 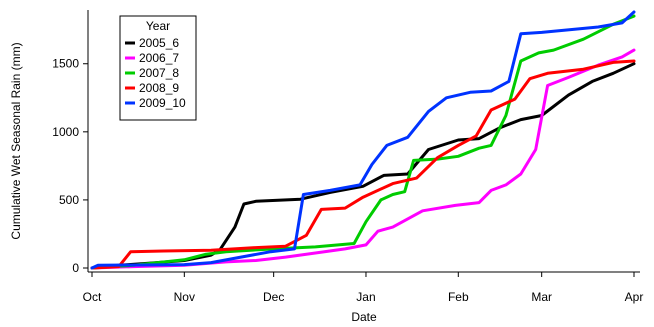 What do you see at coordinates (75, 268) in the screenshot?
I see `y-tick-label: 0` at bounding box center [75, 268].